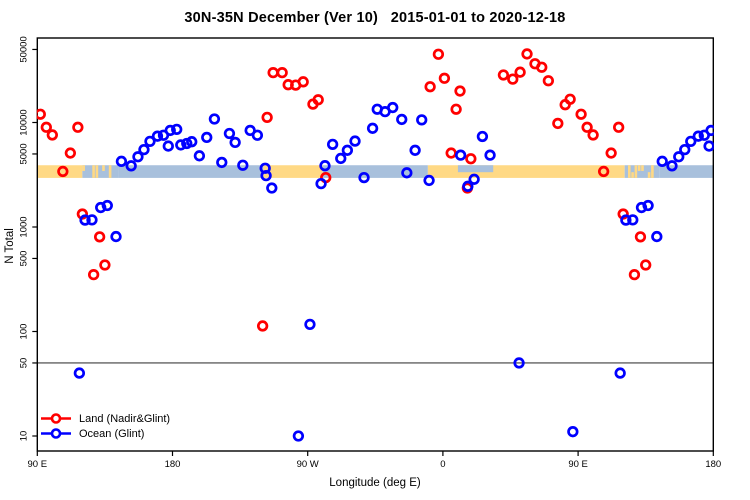  What do you see at coordinates (578, 464) in the screenshot?
I see `x-tick-label: 90 E` at bounding box center [578, 464].